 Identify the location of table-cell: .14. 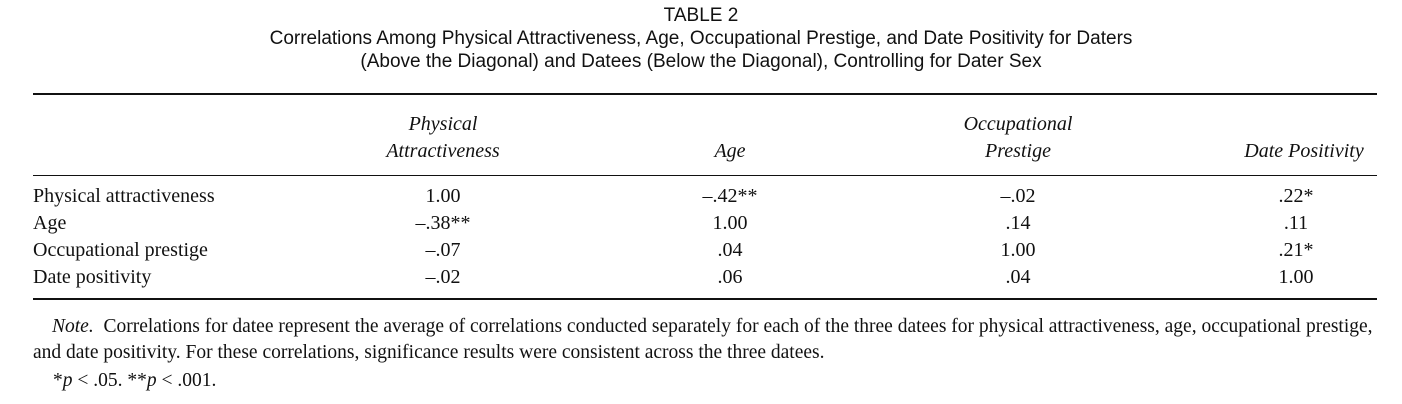
(1018, 223).